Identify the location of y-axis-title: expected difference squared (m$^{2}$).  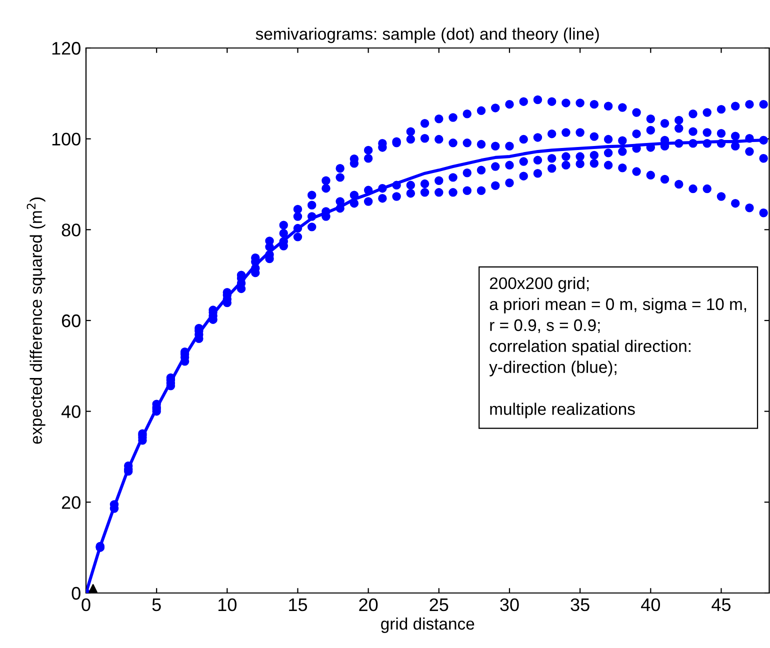
(36, 321).